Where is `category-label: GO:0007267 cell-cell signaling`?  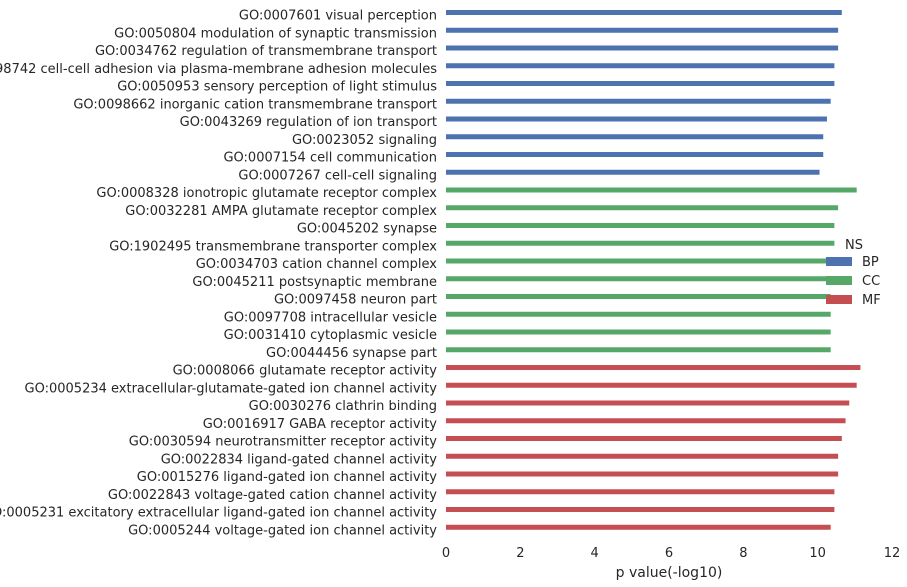 category-label: GO:0007267 cell-cell signaling is located at coordinates (337, 175).